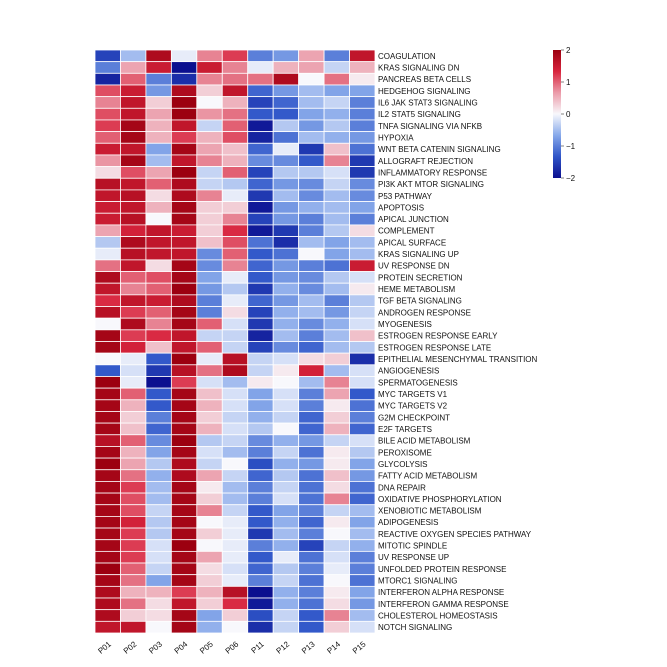  I want to click on column-label: P05, so click(206, 647).